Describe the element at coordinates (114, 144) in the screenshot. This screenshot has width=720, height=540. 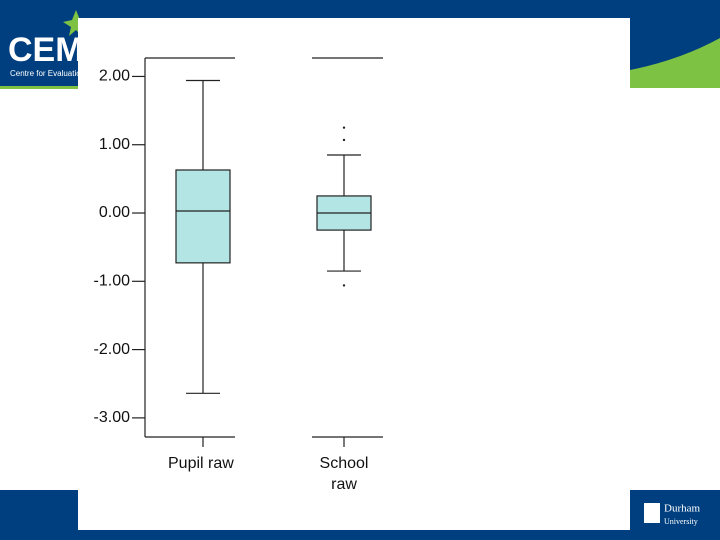
I see `y-tick-label: 1.00` at that location.